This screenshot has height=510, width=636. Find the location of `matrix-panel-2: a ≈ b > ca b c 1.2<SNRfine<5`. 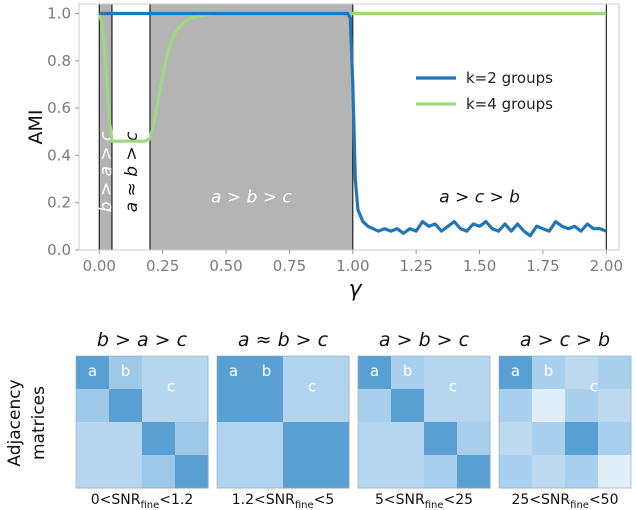

matrix-panel-2: a ≈ b > ca b c 1.2<SNRfine<5 is located at coordinates (283, 419).